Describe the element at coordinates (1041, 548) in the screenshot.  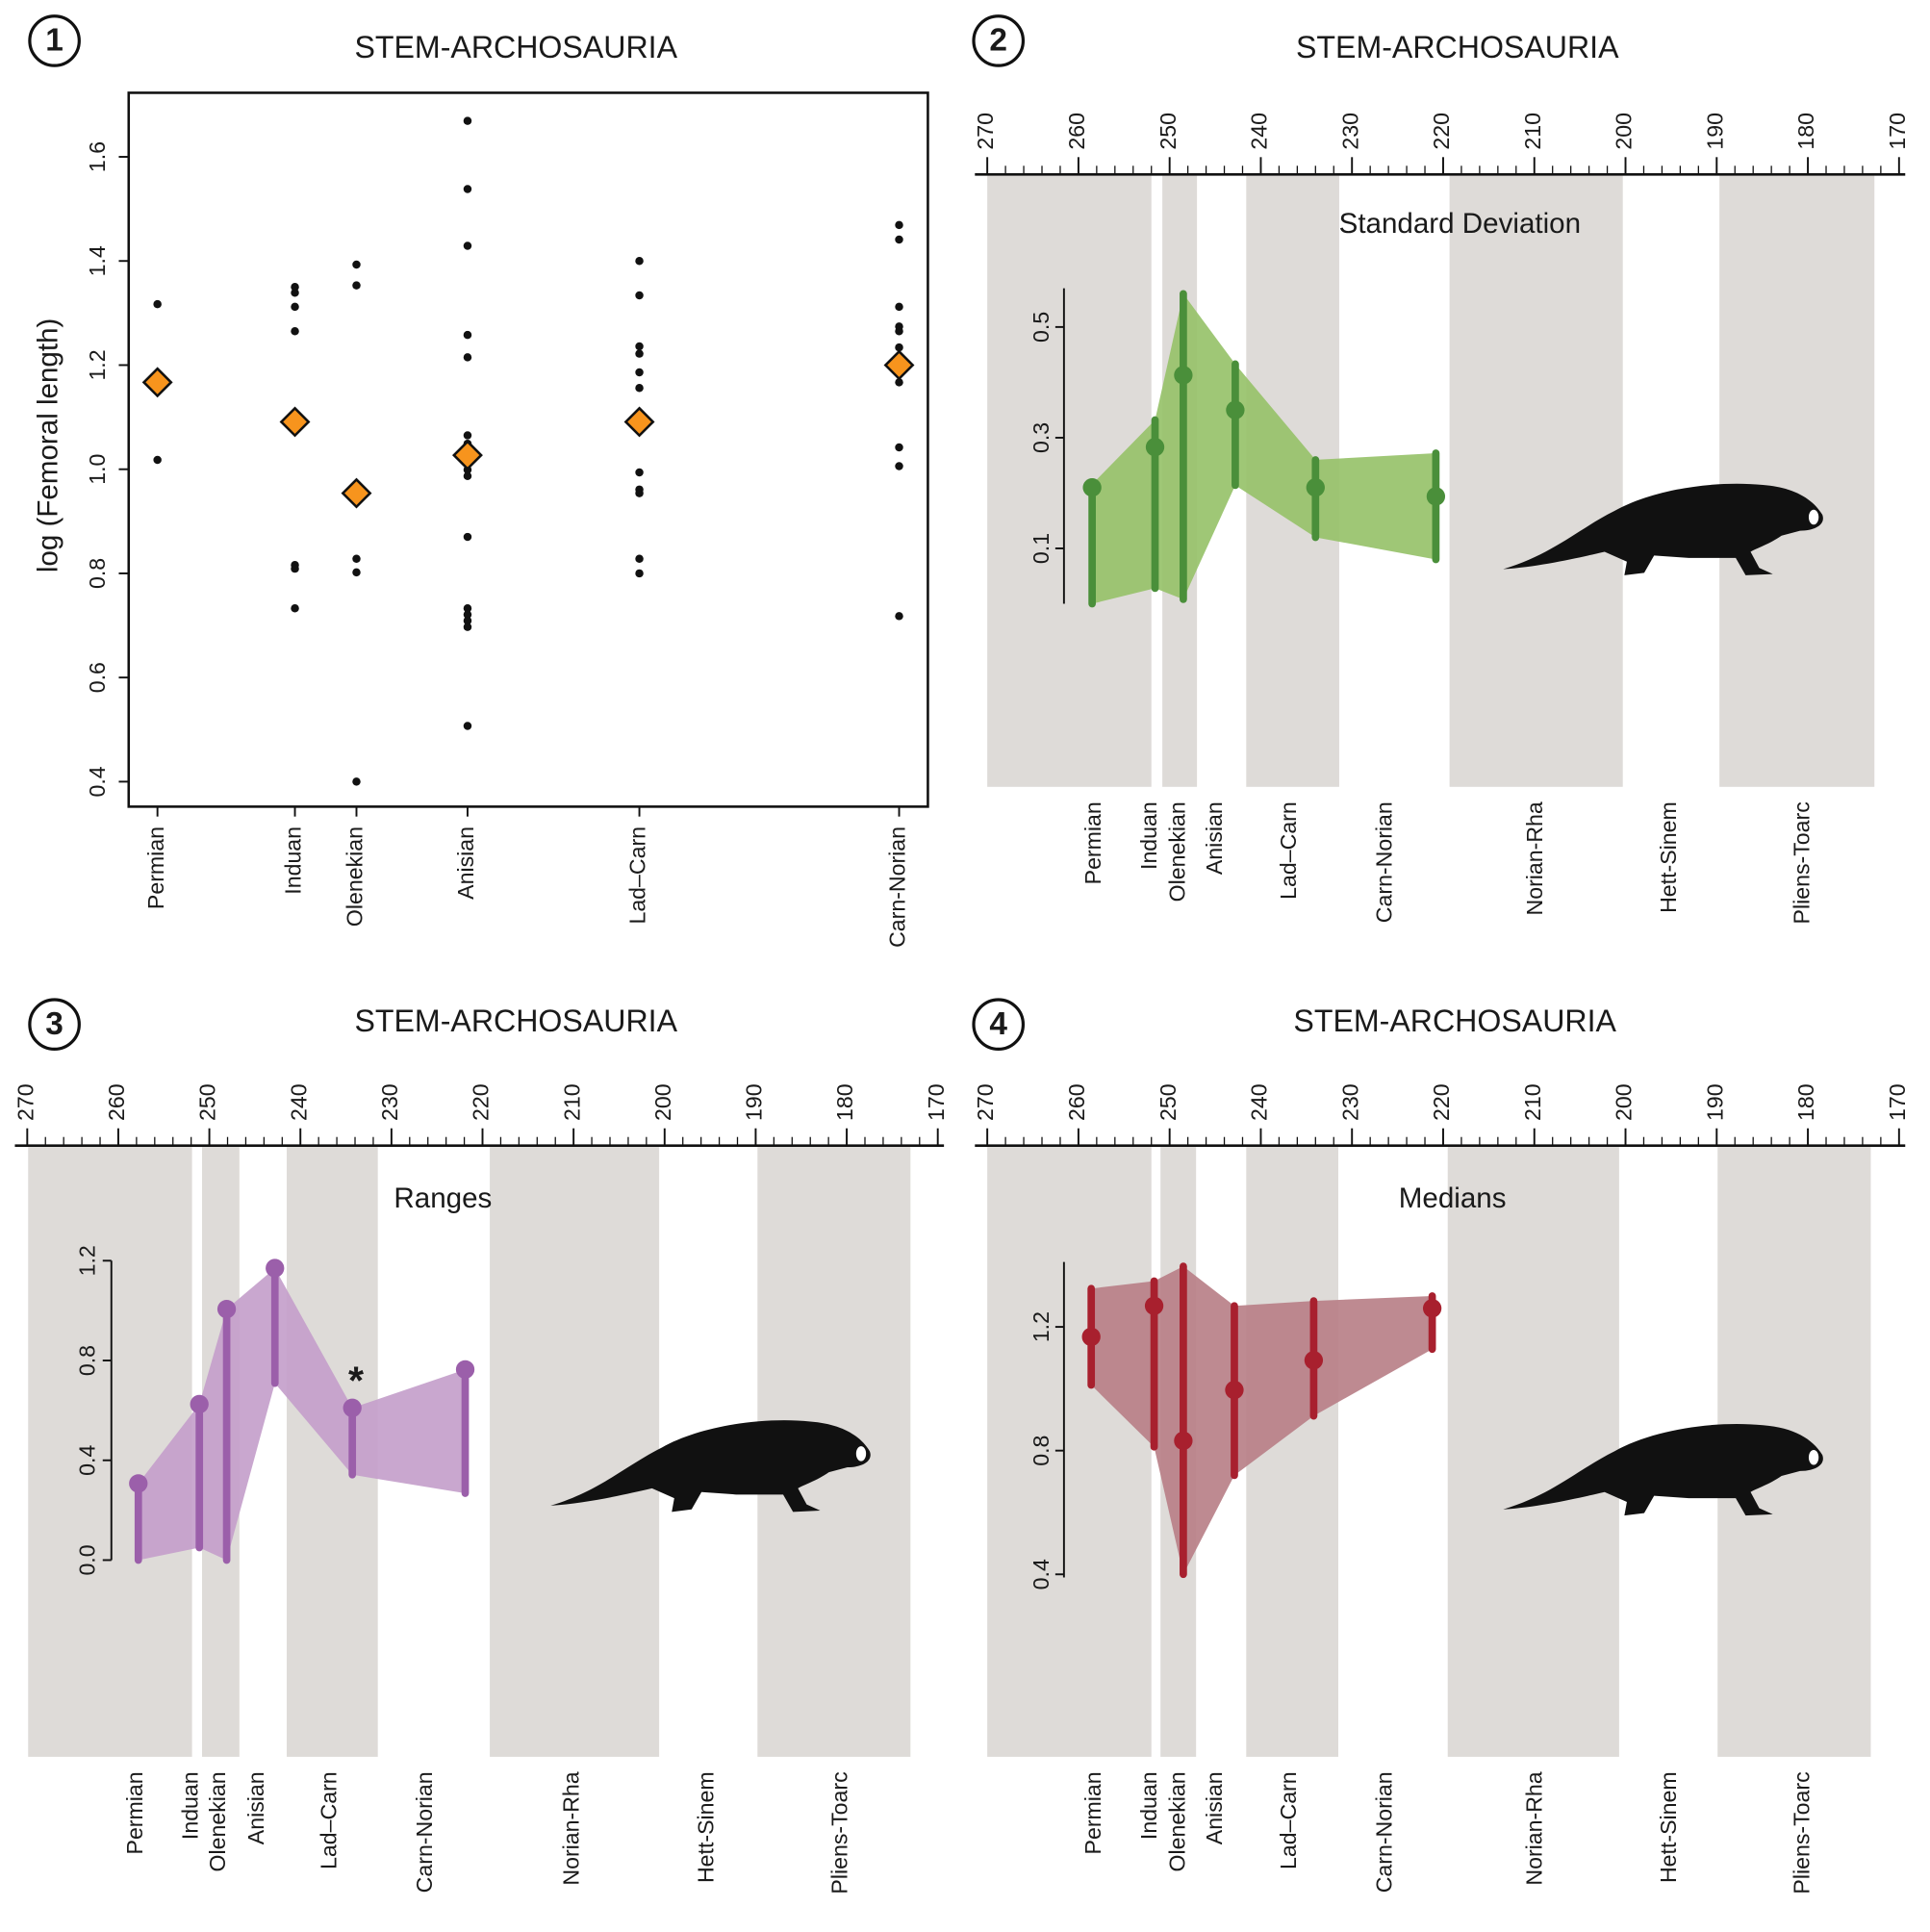
I see `y-tick-label: 0.1` at that location.